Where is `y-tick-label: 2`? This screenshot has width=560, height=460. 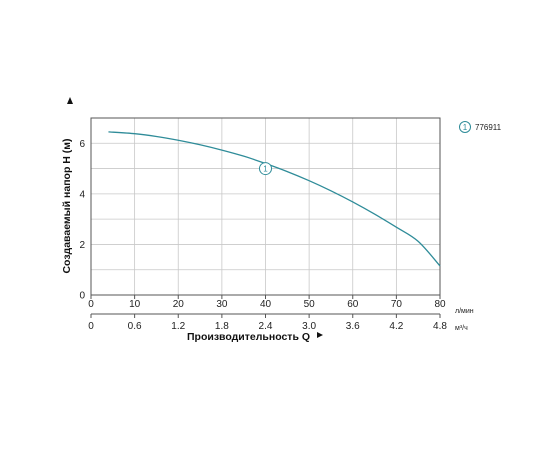 y-tick-label: 2 is located at coordinates (82, 245).